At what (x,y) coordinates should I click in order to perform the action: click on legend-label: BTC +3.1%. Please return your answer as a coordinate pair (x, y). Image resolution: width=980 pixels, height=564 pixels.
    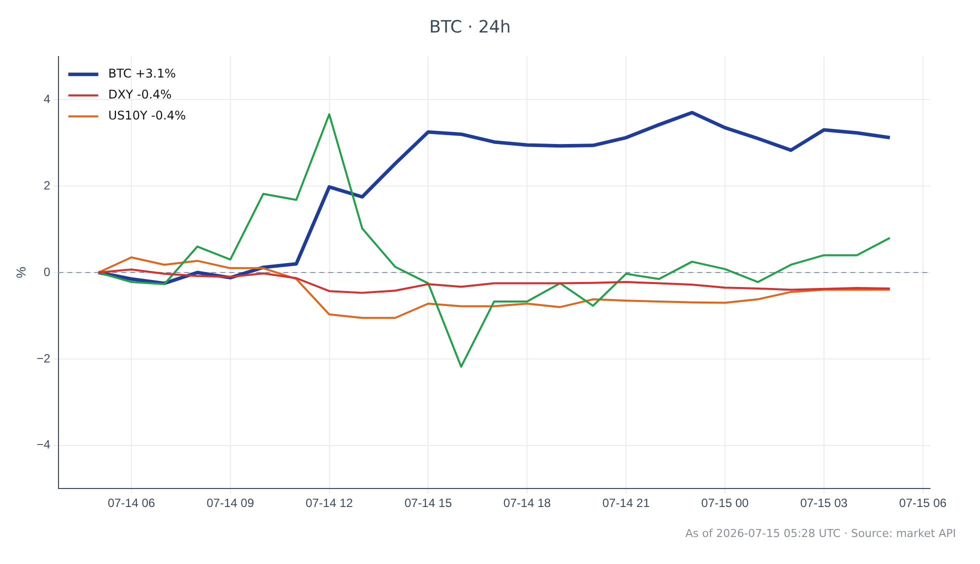
    Looking at the image, I should click on (142, 73).